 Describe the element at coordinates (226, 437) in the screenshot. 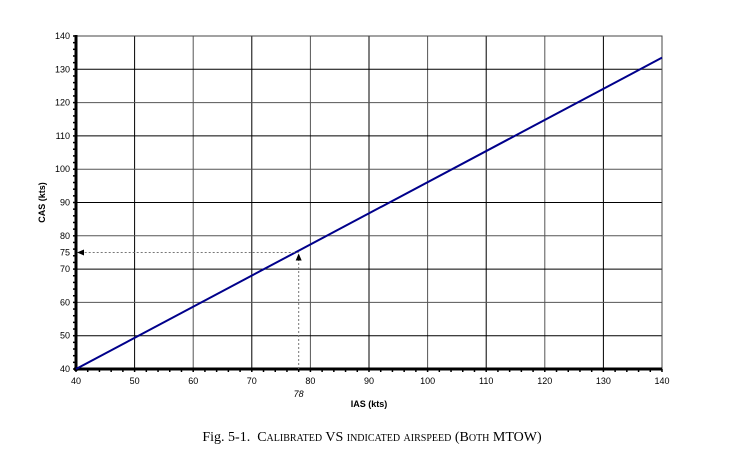

I see `caption-prefix: Fig. 5-1.` at that location.